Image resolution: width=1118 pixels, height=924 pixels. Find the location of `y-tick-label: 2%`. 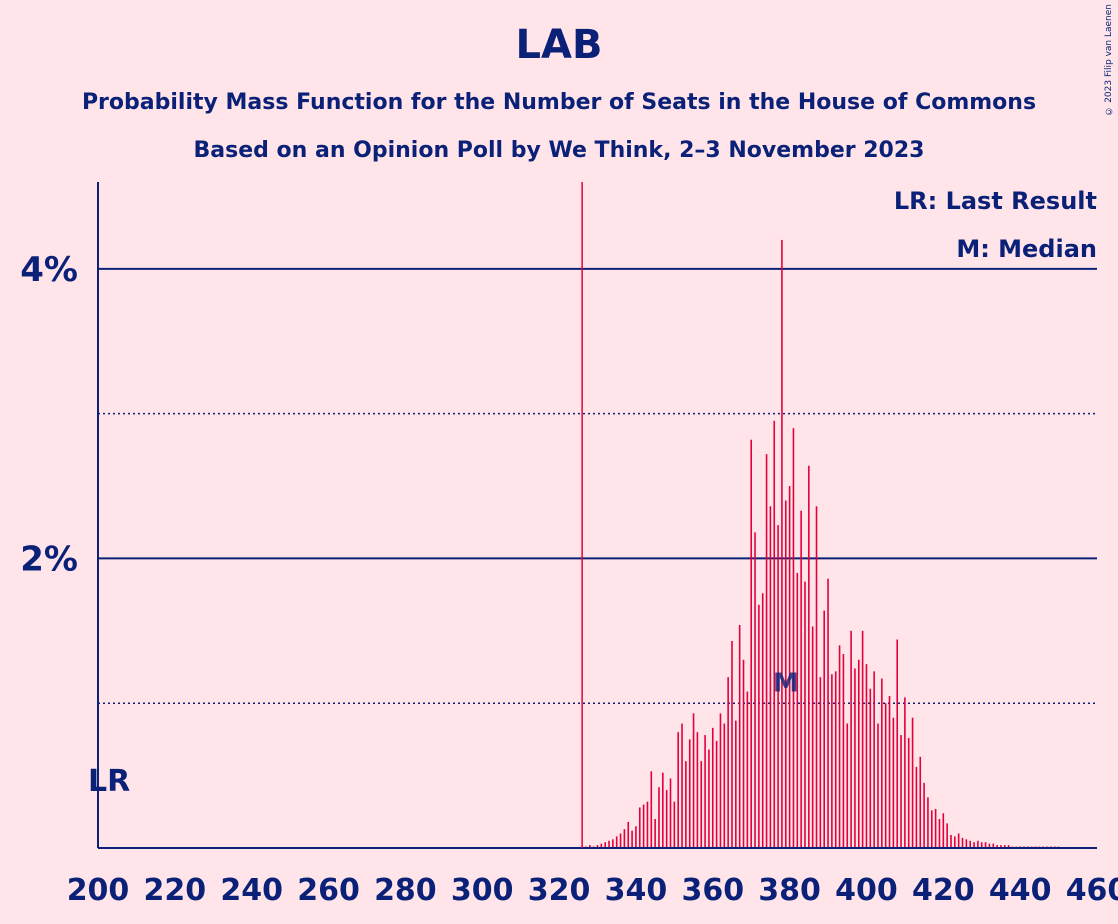

y-tick-label: 2% is located at coordinates (49, 559).